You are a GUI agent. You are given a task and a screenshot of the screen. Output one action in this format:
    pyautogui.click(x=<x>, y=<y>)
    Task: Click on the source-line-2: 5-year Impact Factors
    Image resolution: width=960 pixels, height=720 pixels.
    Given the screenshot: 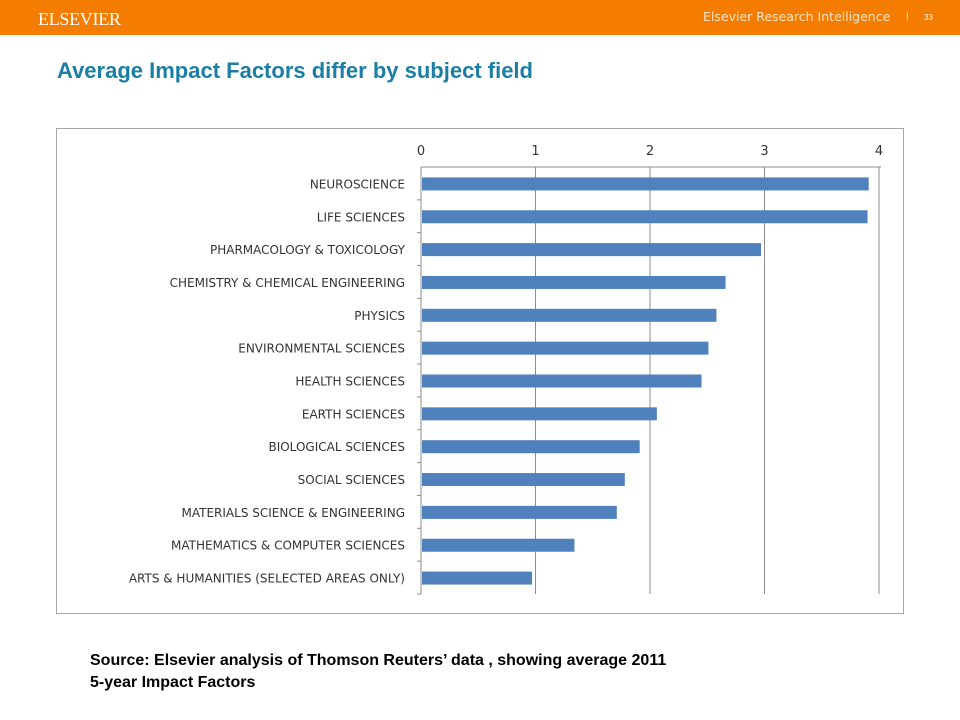 What is the action you would take?
    pyautogui.click(x=173, y=682)
    